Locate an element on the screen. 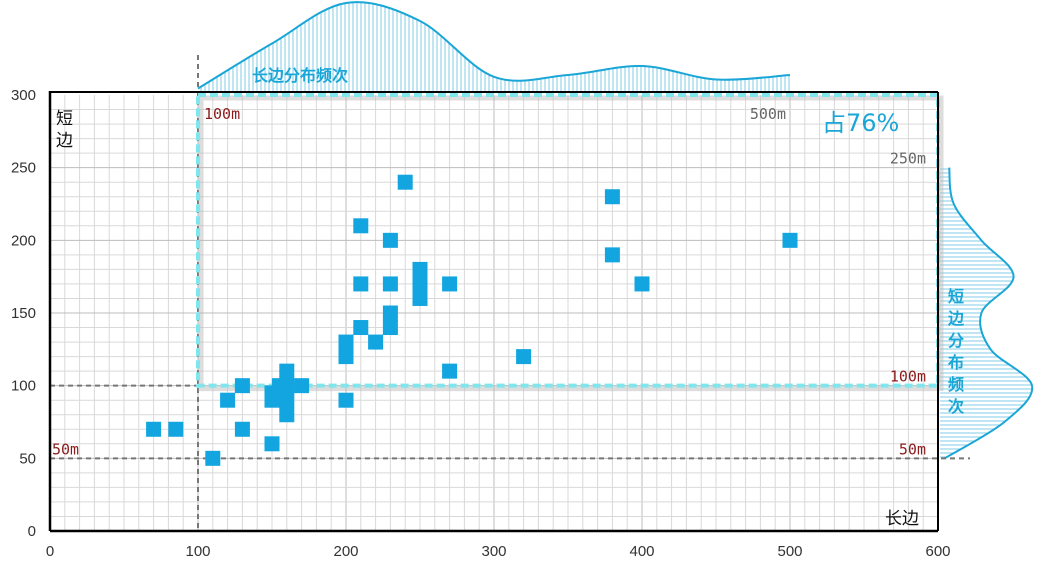 This screenshot has width=1051, height=564. y-tick-label: 250 is located at coordinates (23, 168).